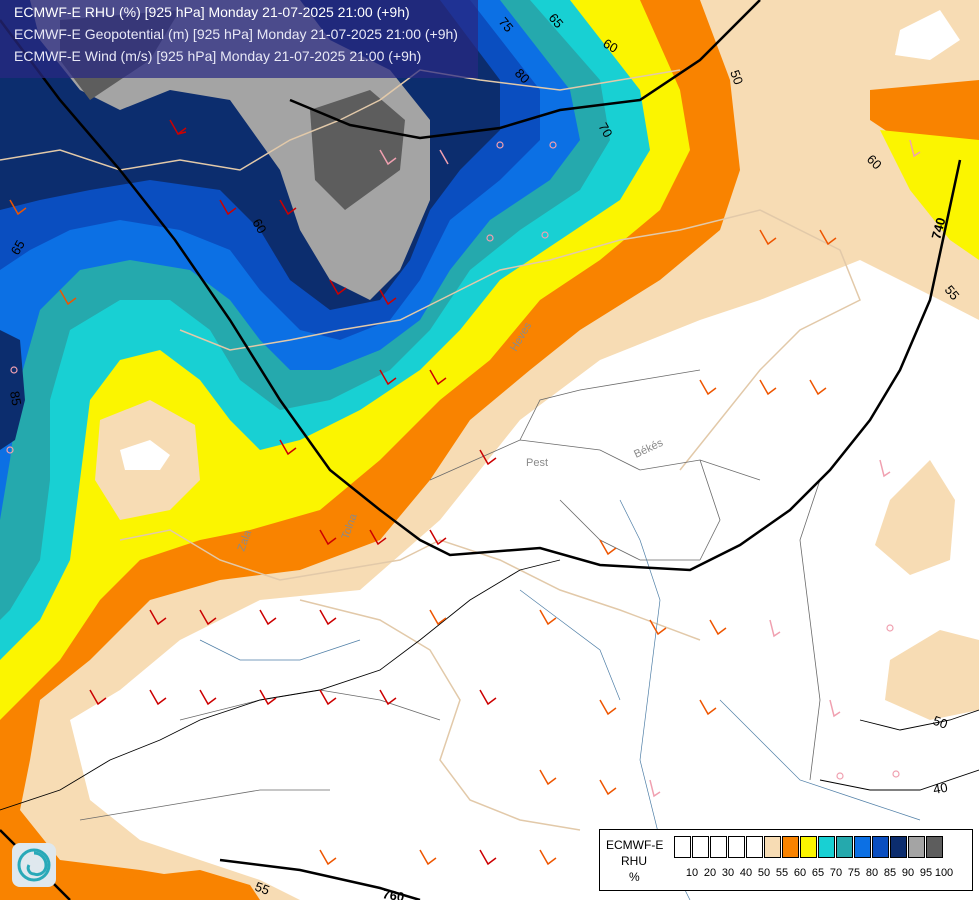  What do you see at coordinates (34, 865) in the screenshot?
I see `ecmwf-swirl-icon` at bounding box center [34, 865].